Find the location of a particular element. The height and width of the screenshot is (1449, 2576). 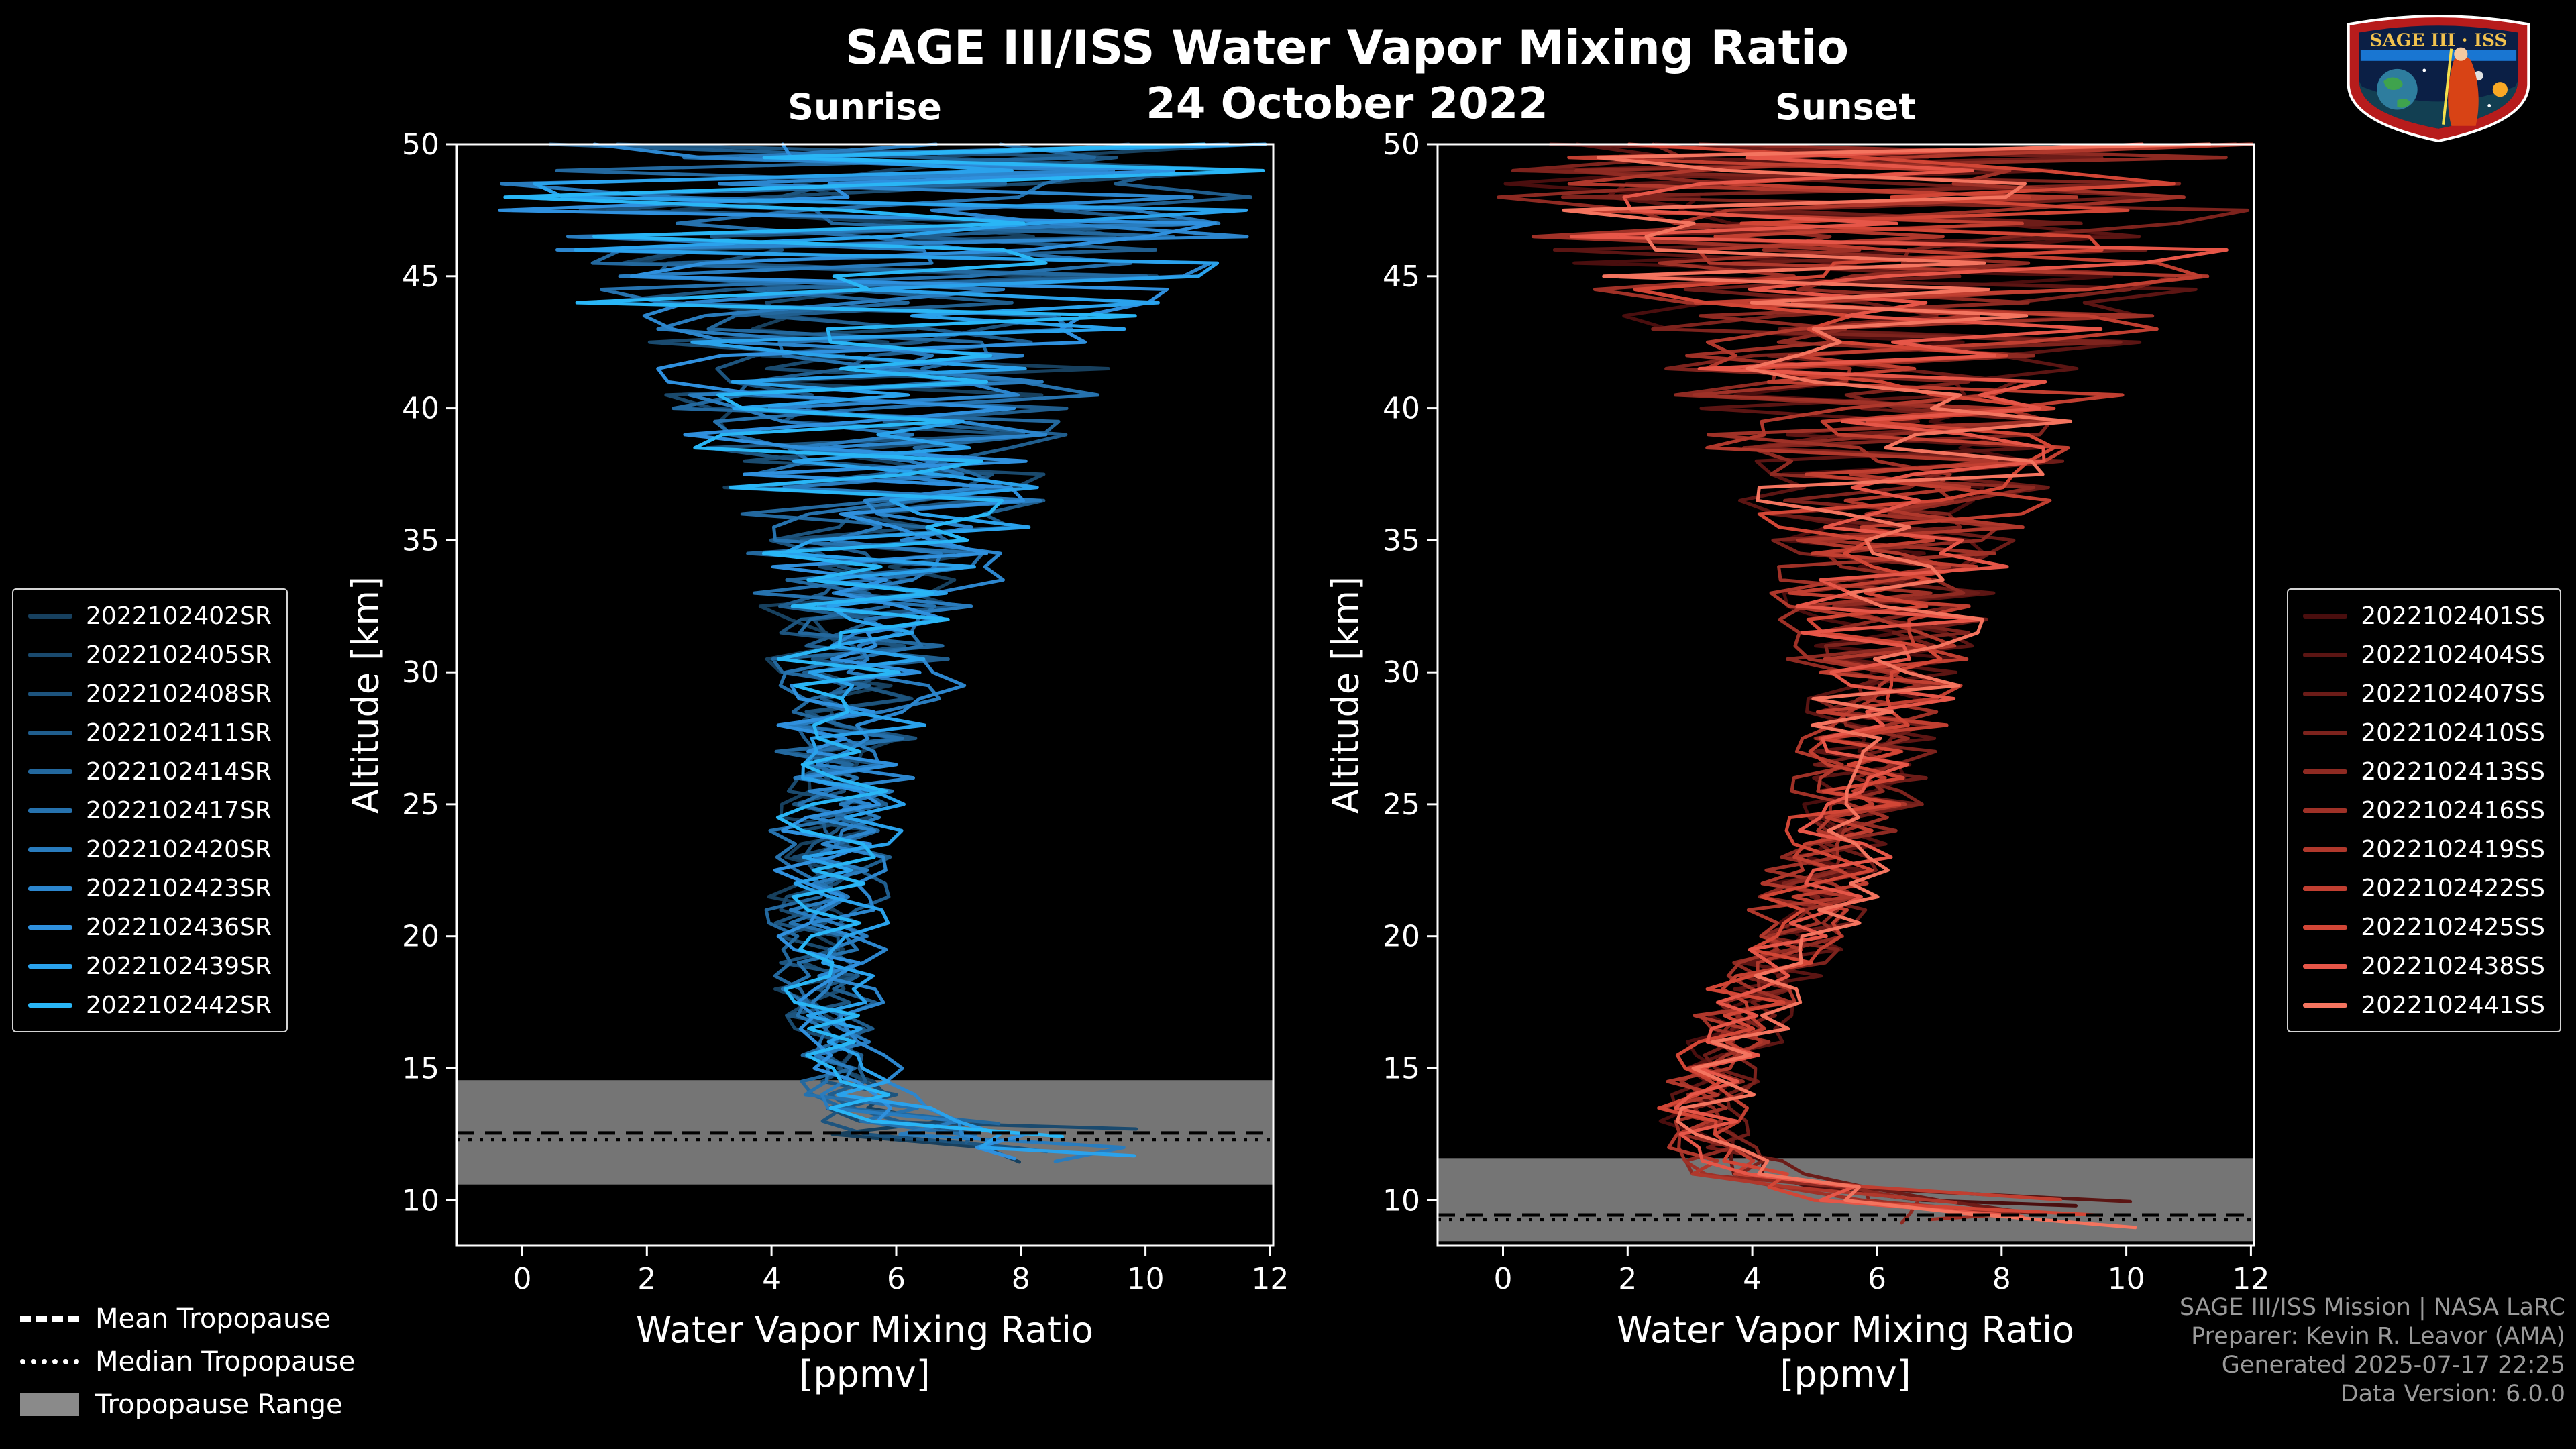

series-label: 2022102405SR is located at coordinates (179, 655).